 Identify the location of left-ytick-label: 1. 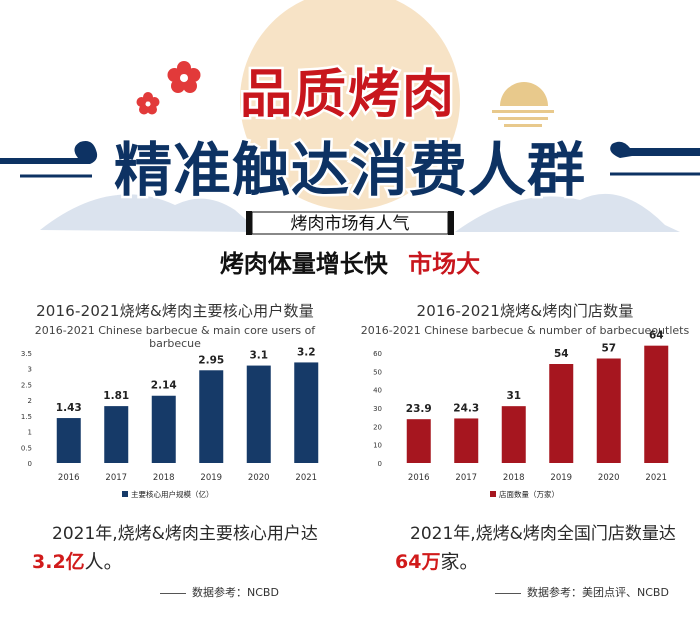
(30, 433).